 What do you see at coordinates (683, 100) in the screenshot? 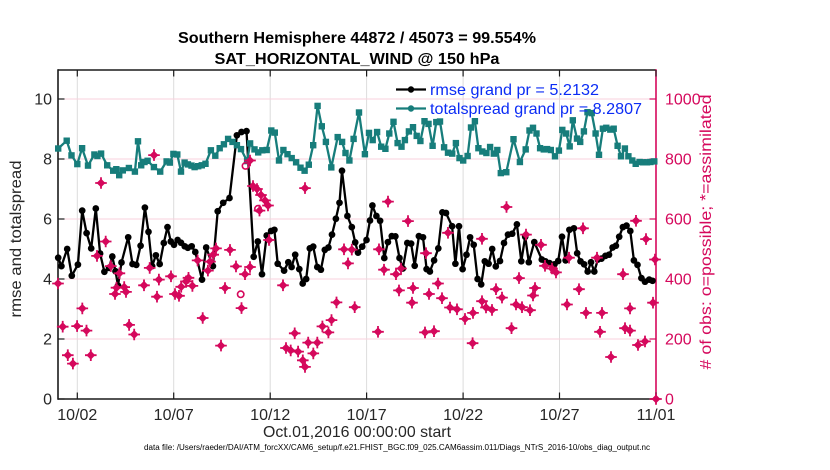
I see `svg-text: 1000` at bounding box center [683, 100].